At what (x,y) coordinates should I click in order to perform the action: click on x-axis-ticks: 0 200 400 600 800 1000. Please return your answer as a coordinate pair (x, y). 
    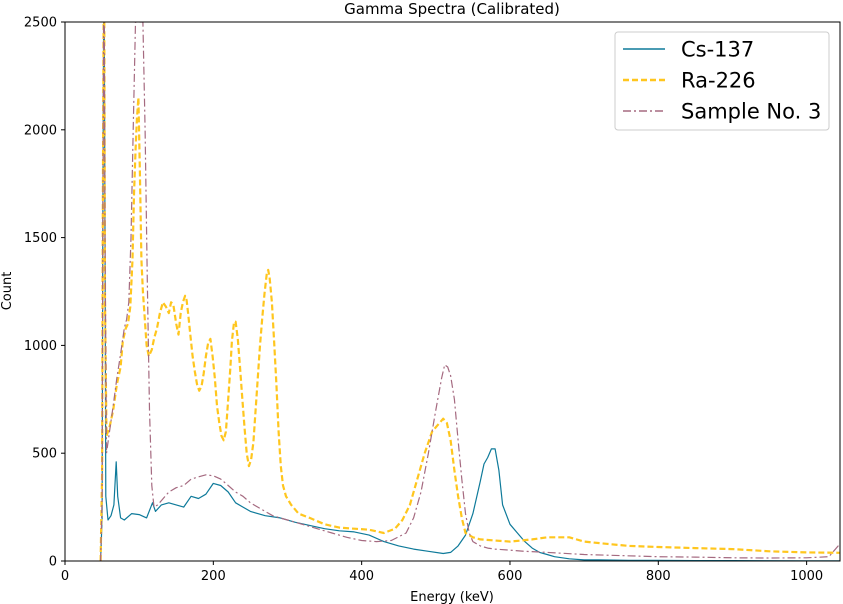
    Looking at the image, I should click on (442, 572).